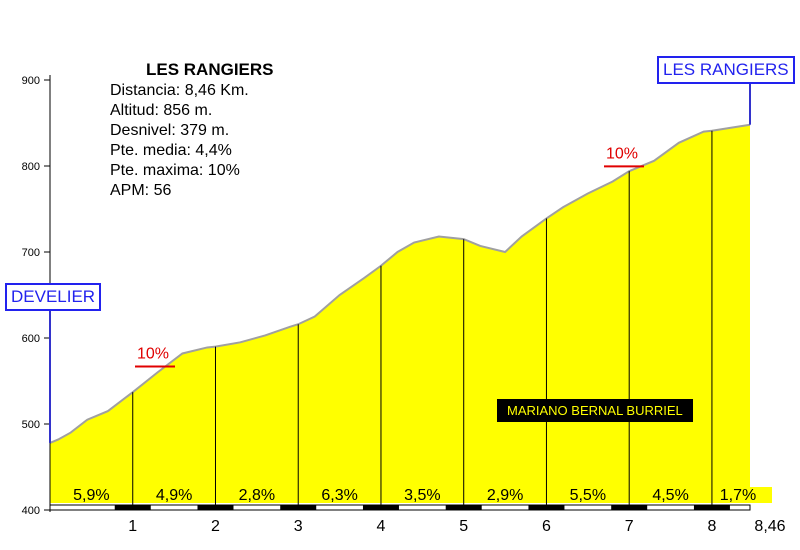  Describe the element at coordinates (257, 495) in the screenshot. I see `segment-grade-3: 2,8%` at that location.